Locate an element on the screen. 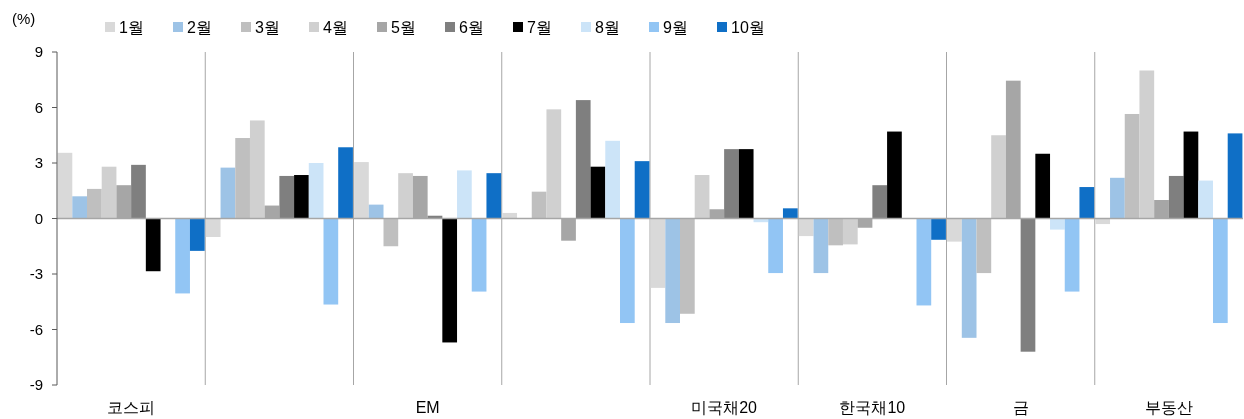  x-tick-label: 코스피 is located at coordinates (131, 407).